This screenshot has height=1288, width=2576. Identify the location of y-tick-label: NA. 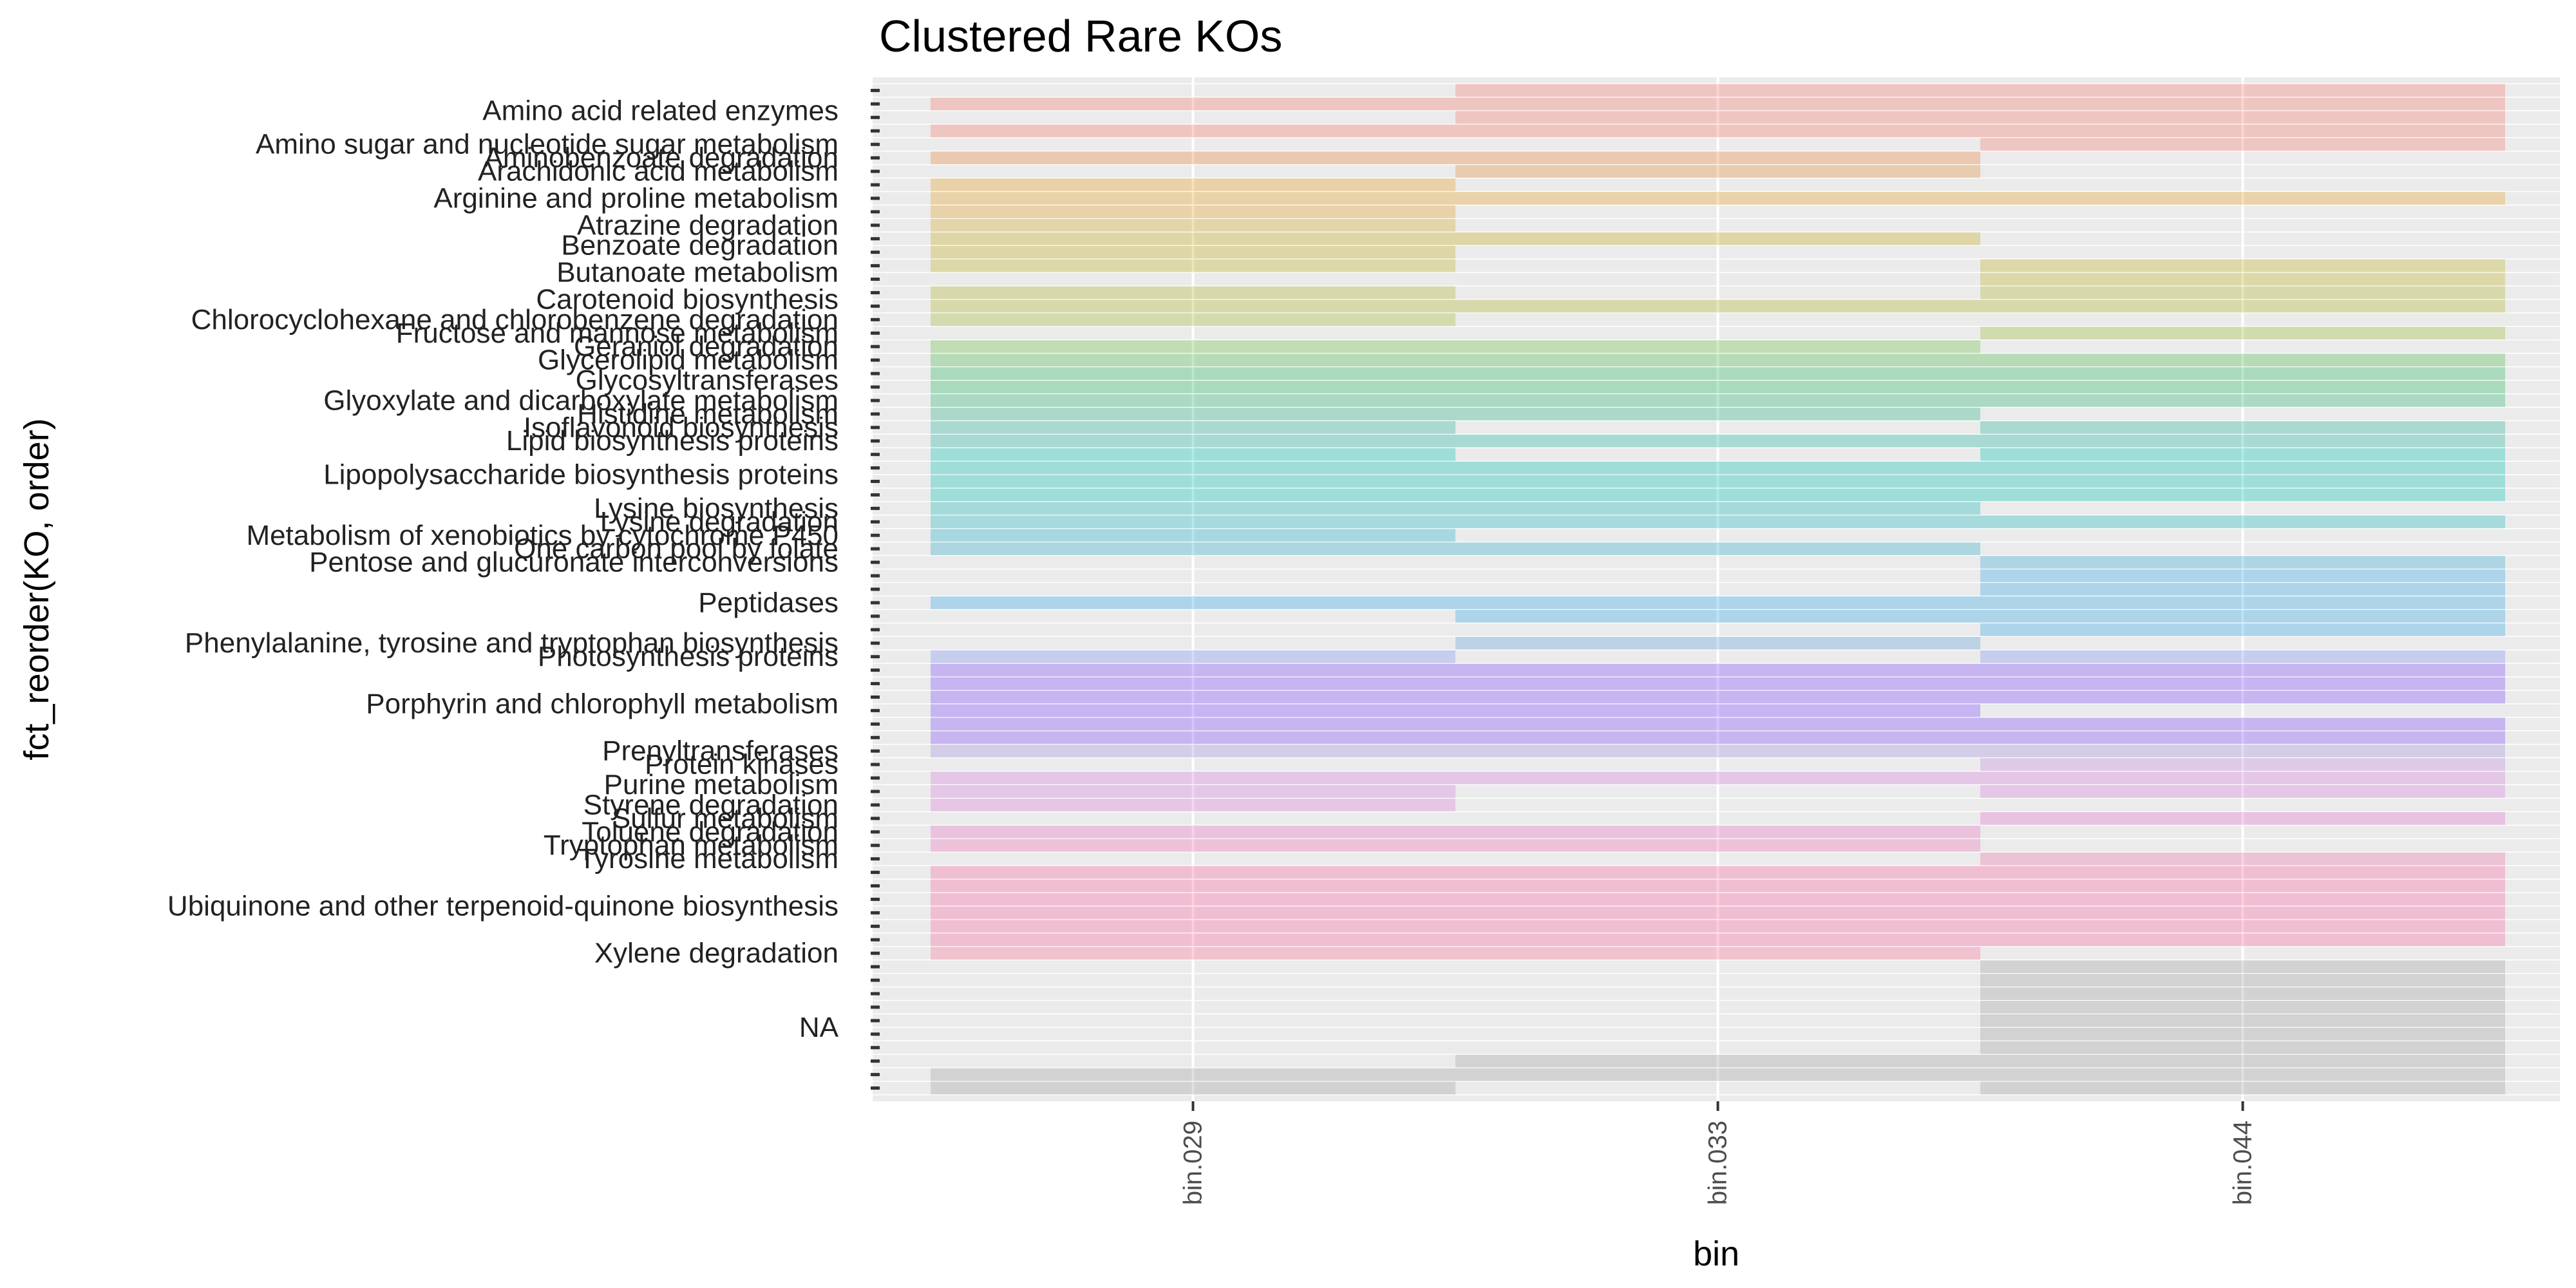
(819, 1027).